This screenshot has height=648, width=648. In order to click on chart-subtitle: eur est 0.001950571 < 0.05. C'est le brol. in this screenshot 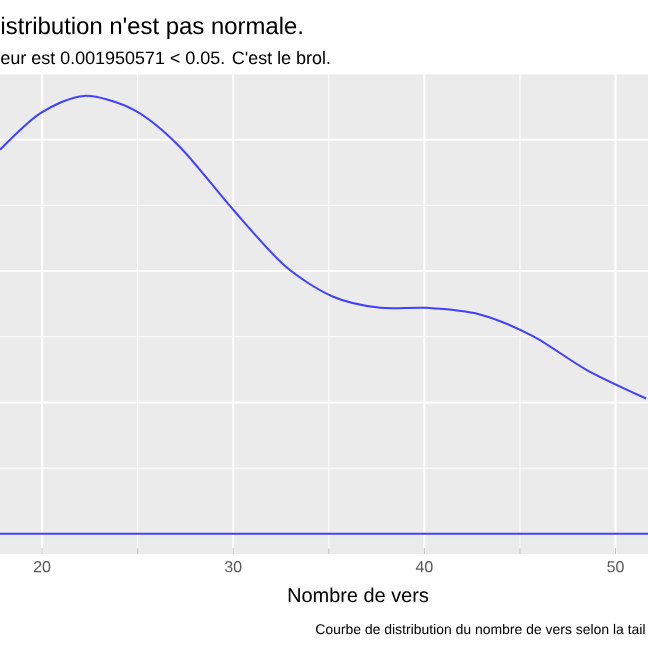, I will do `click(165, 58)`.